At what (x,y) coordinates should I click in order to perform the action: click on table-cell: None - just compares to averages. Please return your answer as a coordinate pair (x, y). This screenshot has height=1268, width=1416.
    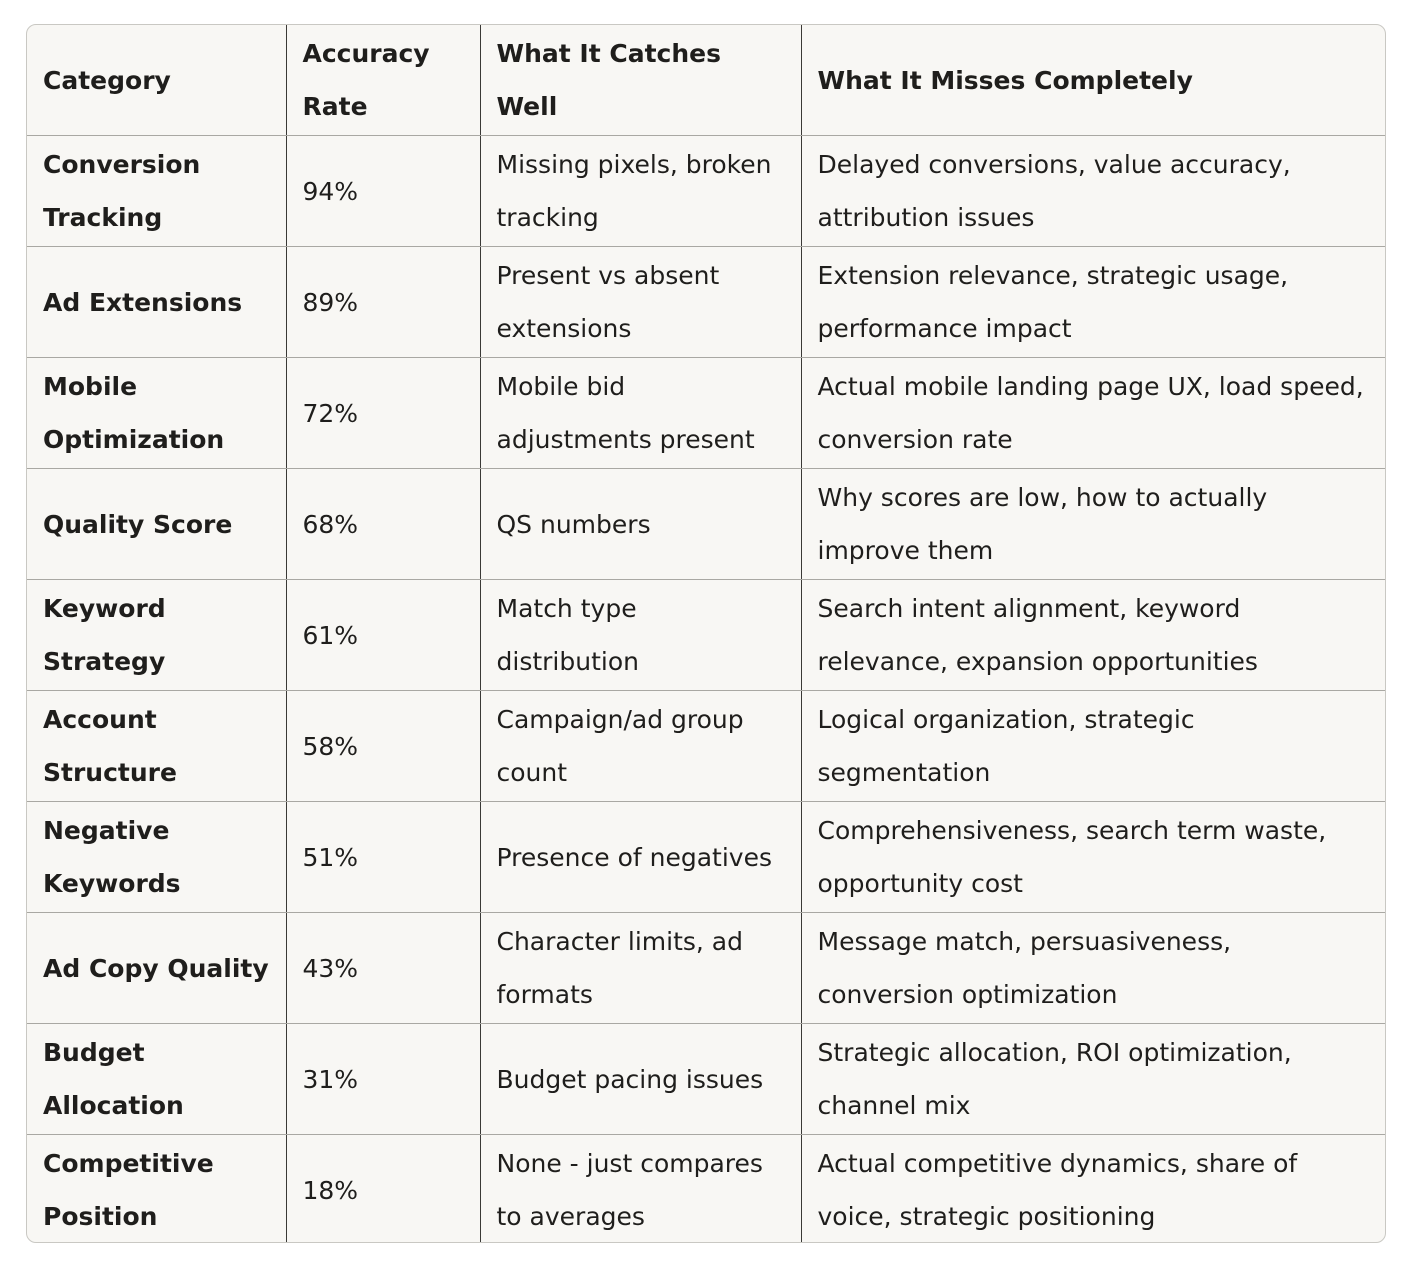
    Looking at the image, I should click on (641, 1188).